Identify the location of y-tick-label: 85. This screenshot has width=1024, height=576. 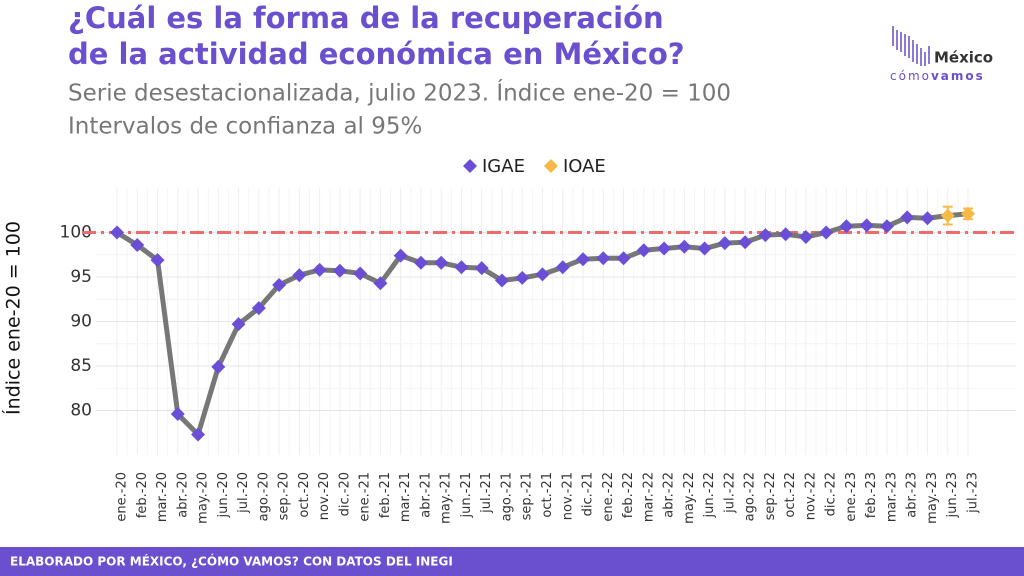
(81, 366).